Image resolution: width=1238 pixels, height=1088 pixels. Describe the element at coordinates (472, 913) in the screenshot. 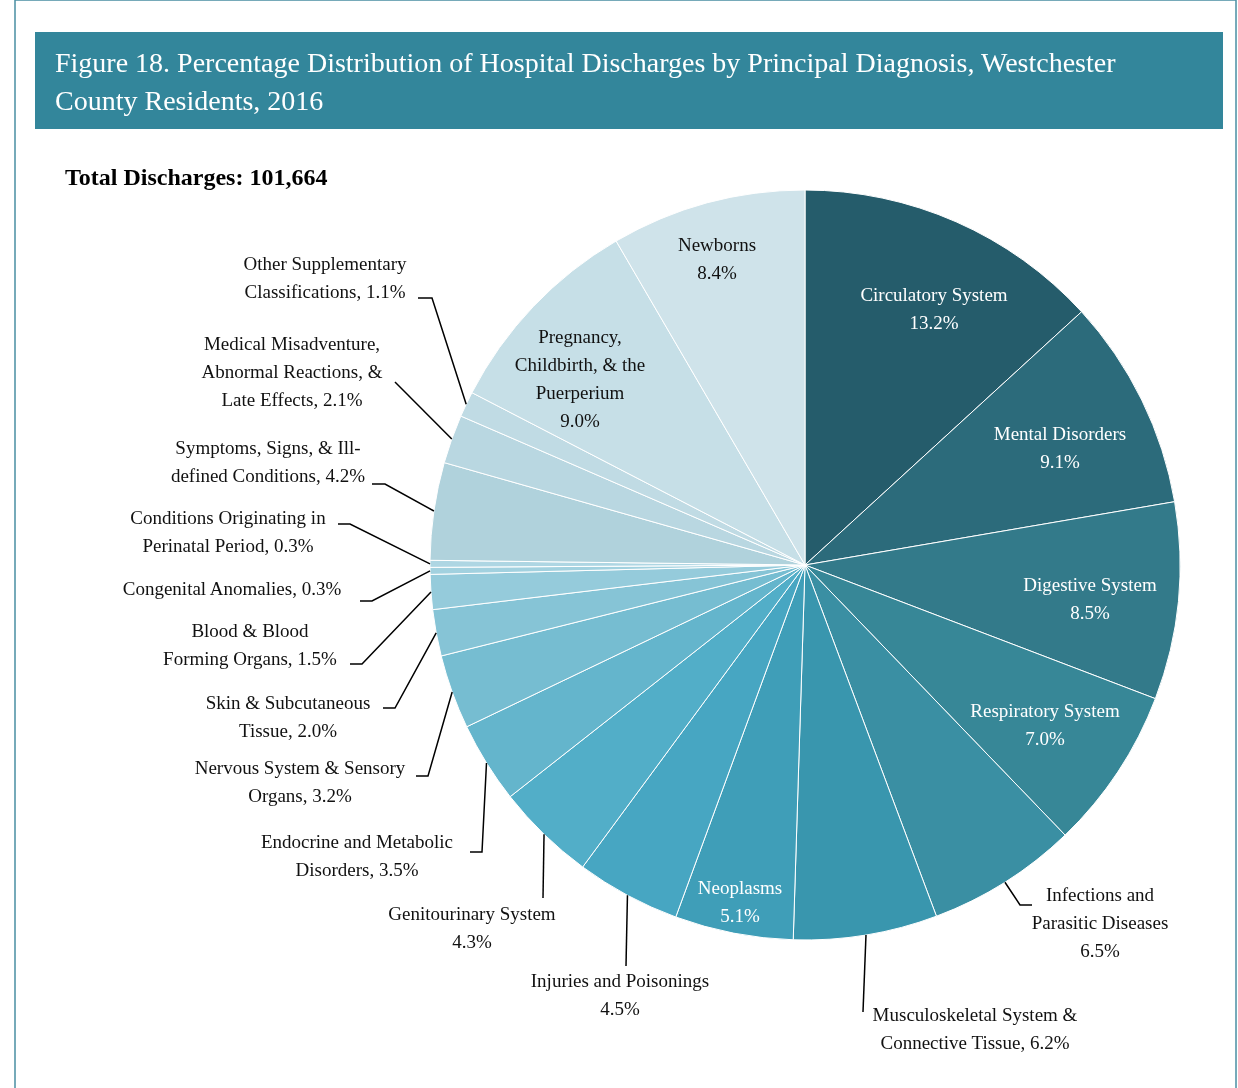

I see `slice-label: Genitourinary System` at that location.